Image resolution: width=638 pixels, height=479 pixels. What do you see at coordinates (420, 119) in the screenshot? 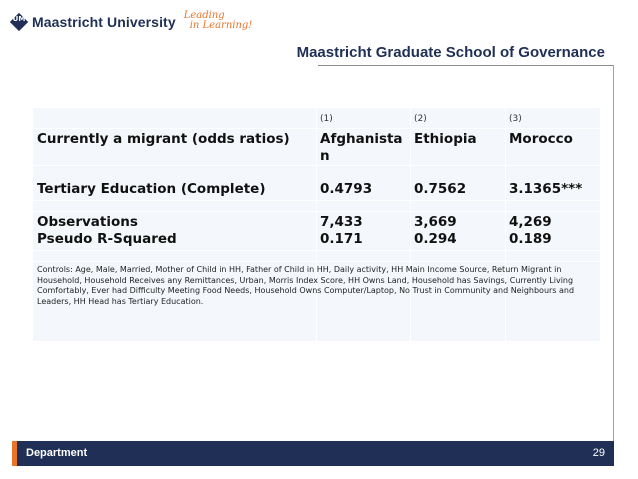
I see `column-number-2: (2)` at bounding box center [420, 119].